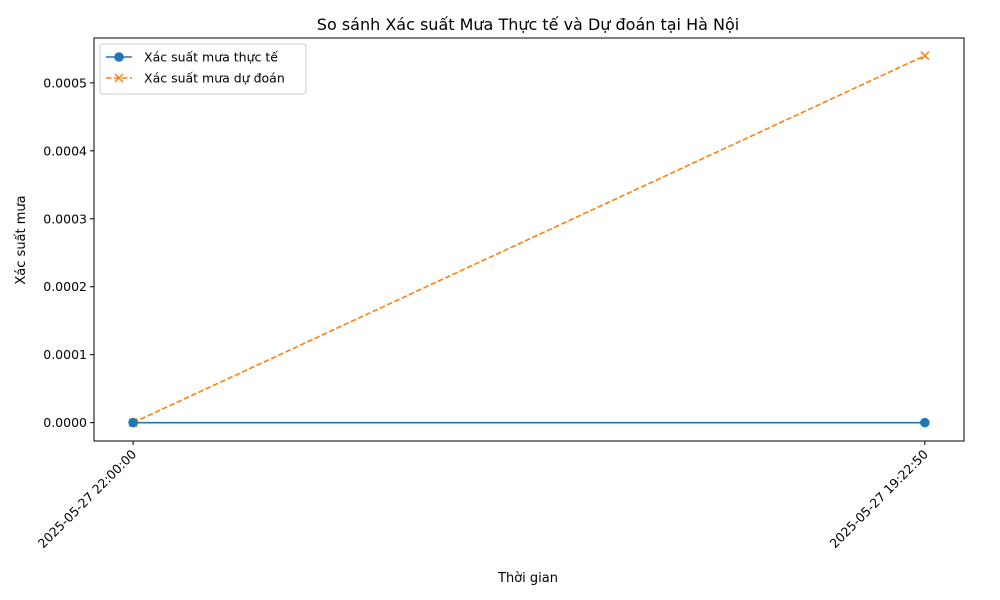 The image size is (1000, 600). Describe the element at coordinates (527, 578) in the screenshot. I see `x-axis-label: Thời gian` at that location.